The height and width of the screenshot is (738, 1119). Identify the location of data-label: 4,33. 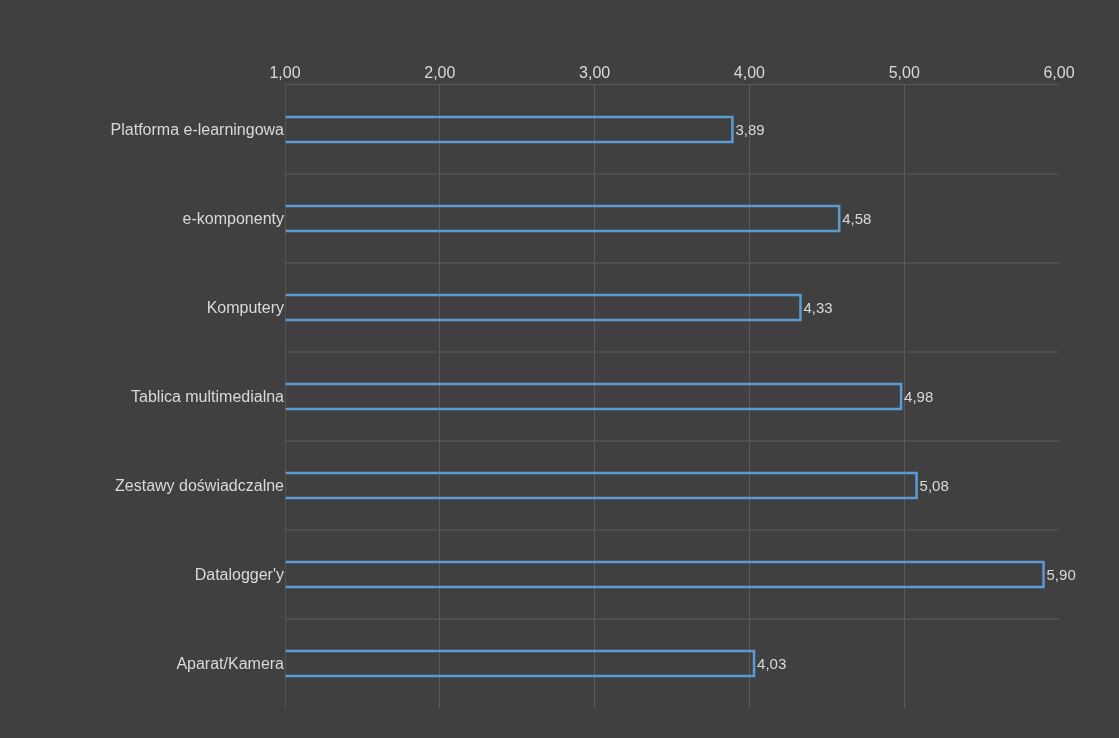
(818, 307).